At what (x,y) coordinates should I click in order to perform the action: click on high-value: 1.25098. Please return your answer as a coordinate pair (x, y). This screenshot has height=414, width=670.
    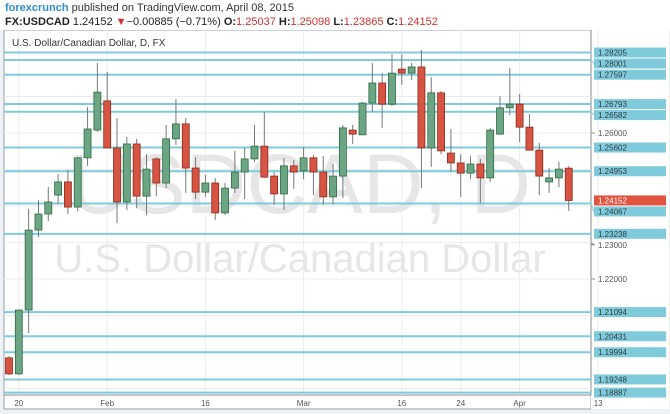
    Looking at the image, I should click on (310, 22).